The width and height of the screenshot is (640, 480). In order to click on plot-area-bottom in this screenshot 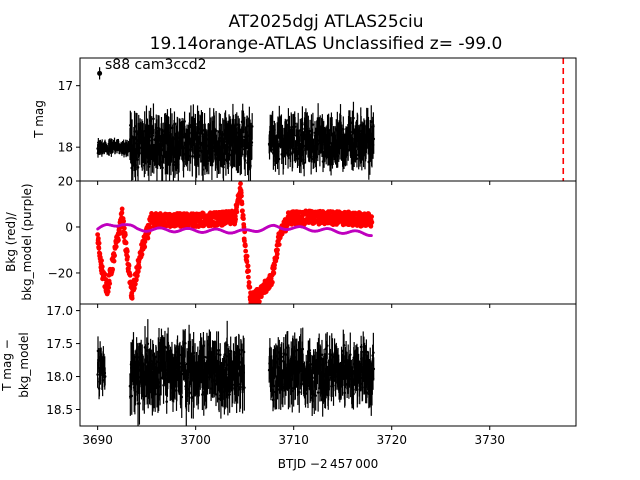, I will do `click(236, 372)`.